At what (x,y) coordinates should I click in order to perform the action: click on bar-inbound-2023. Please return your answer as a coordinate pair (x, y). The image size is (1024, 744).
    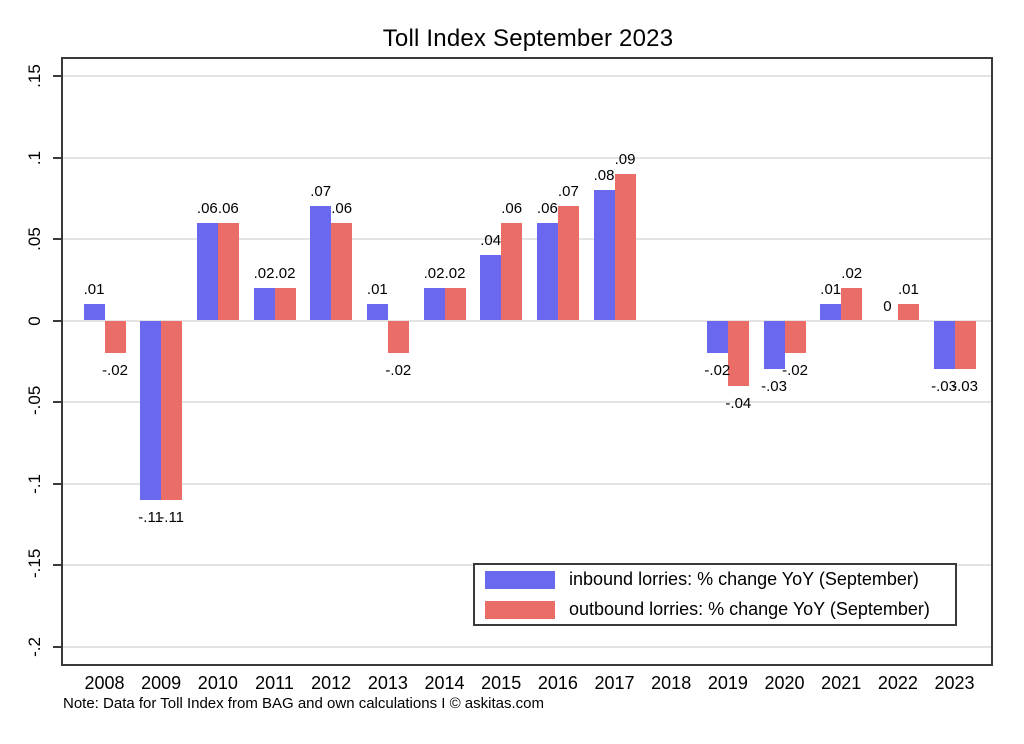
    Looking at the image, I should click on (944, 345).